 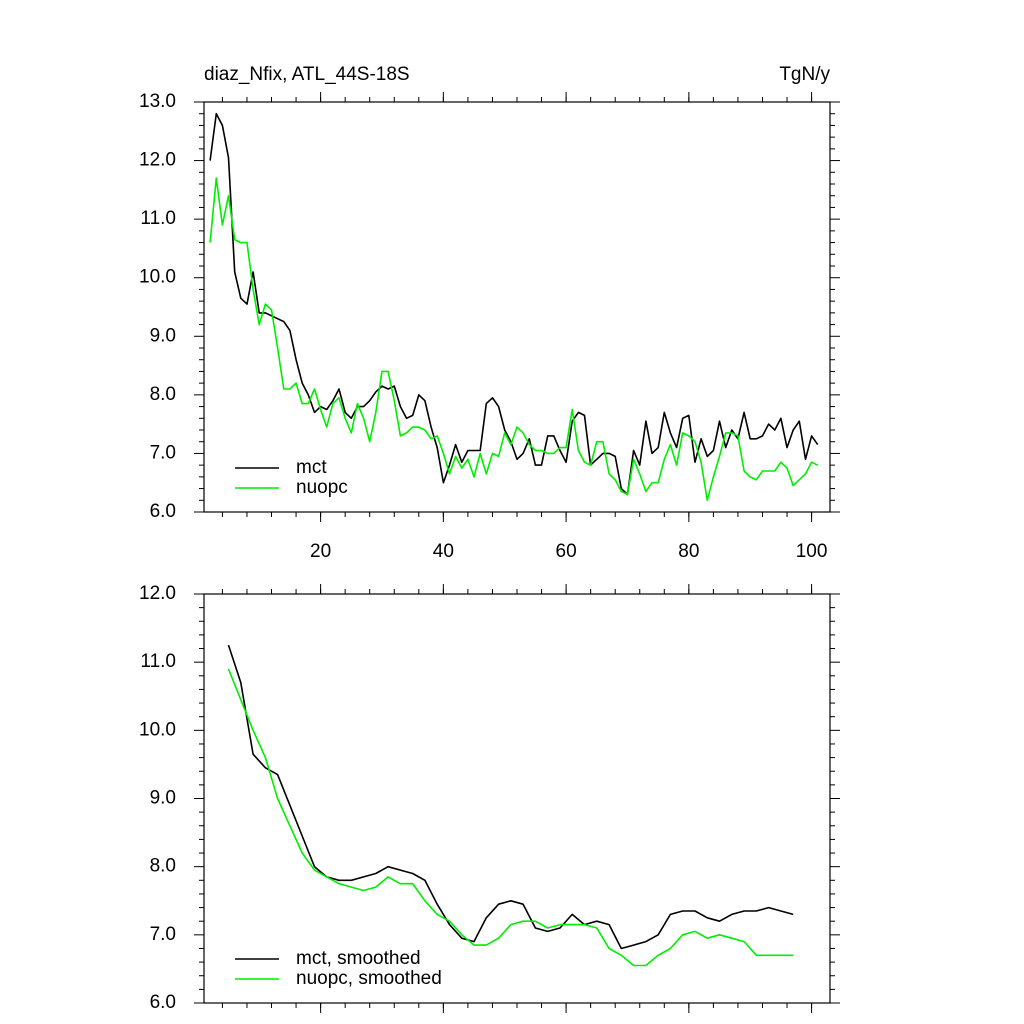 I want to click on units-label: TgN/y, so click(x=804, y=74).